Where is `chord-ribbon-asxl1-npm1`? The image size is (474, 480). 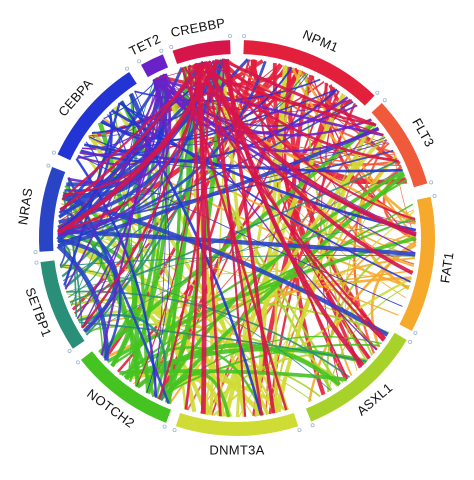 chord-ribbon-asxl1-npm1 is located at coordinates (339, 214).